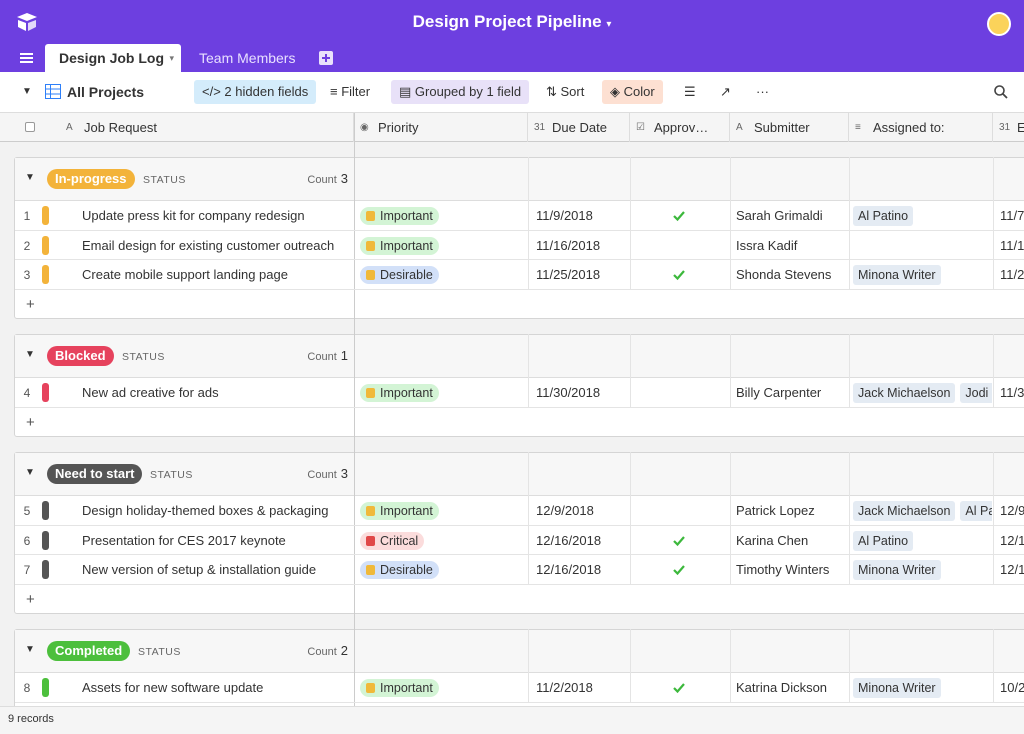 The height and width of the screenshot is (734, 1024). I want to click on view-toggle: ▼, so click(27, 91).